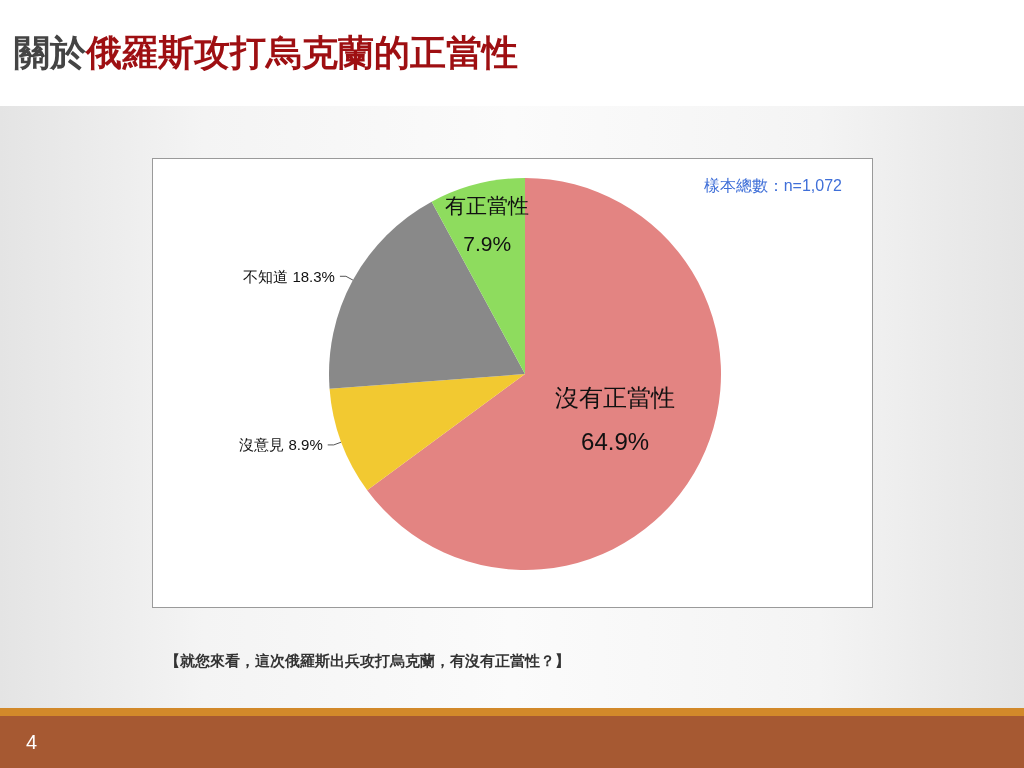  I want to click on data-label: 7.9%, so click(487, 244).